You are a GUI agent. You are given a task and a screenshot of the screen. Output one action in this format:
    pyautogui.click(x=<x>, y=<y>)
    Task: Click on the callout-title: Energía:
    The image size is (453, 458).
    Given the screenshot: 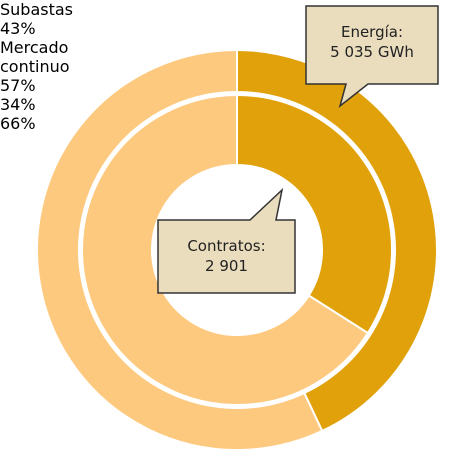 What is the action you would take?
    pyautogui.click(x=372, y=32)
    